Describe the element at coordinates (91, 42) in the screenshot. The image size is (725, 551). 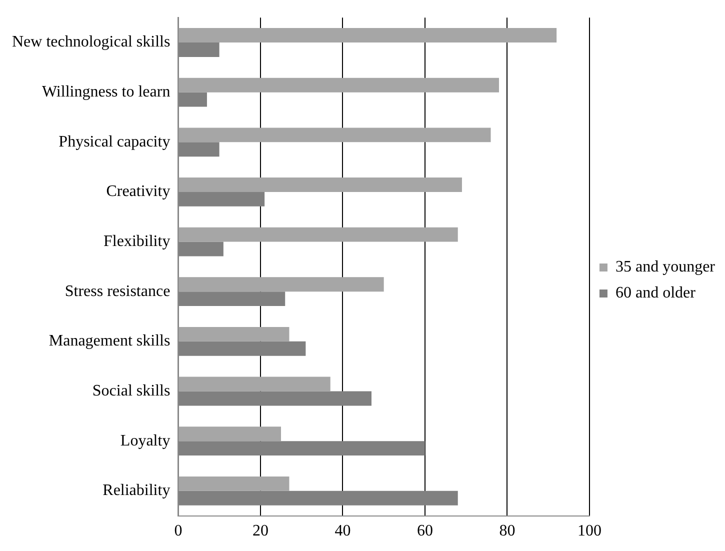
I see `y-tick-label: New technological skills` at that location.